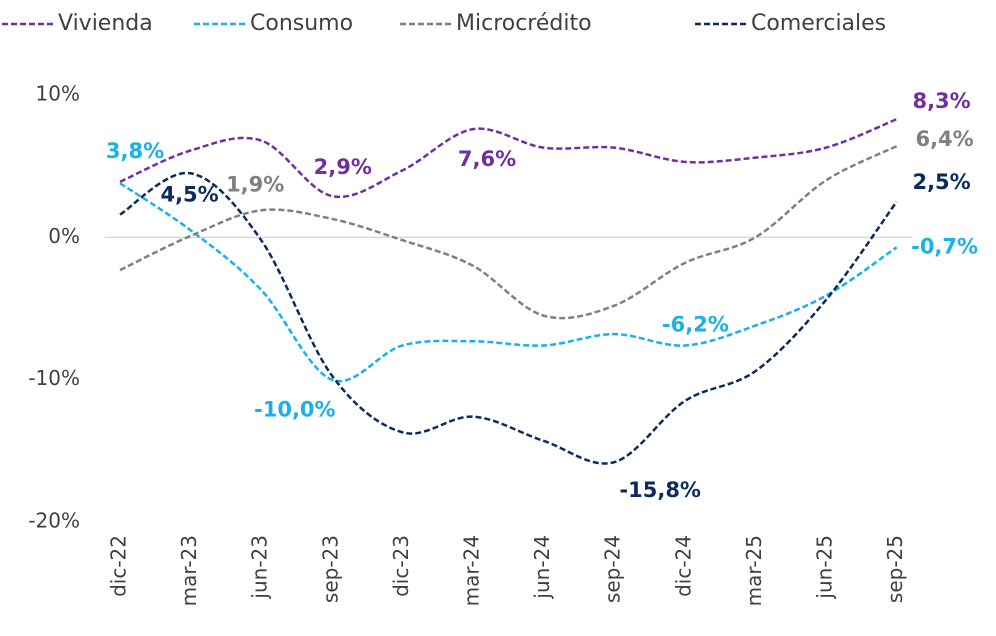 The width and height of the screenshot is (996, 636). Describe the element at coordinates (189, 194) in the screenshot. I see `value-label: 4,5%` at that location.